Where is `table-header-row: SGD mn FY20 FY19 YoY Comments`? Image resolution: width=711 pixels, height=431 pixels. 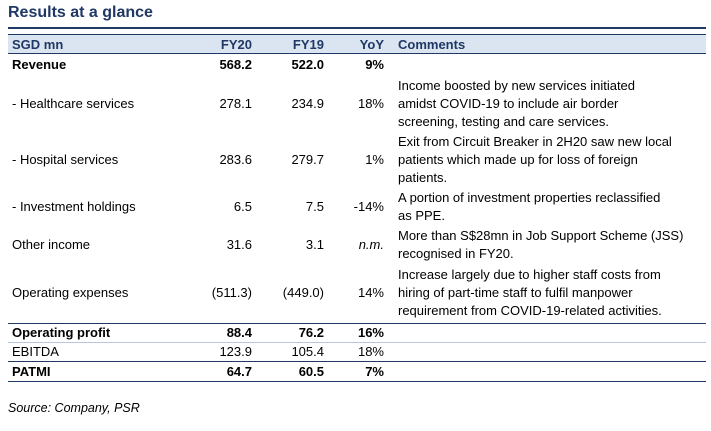
table-header-row: SGD mn FY20 FY19 YoY Comments is located at coordinates (357, 44).